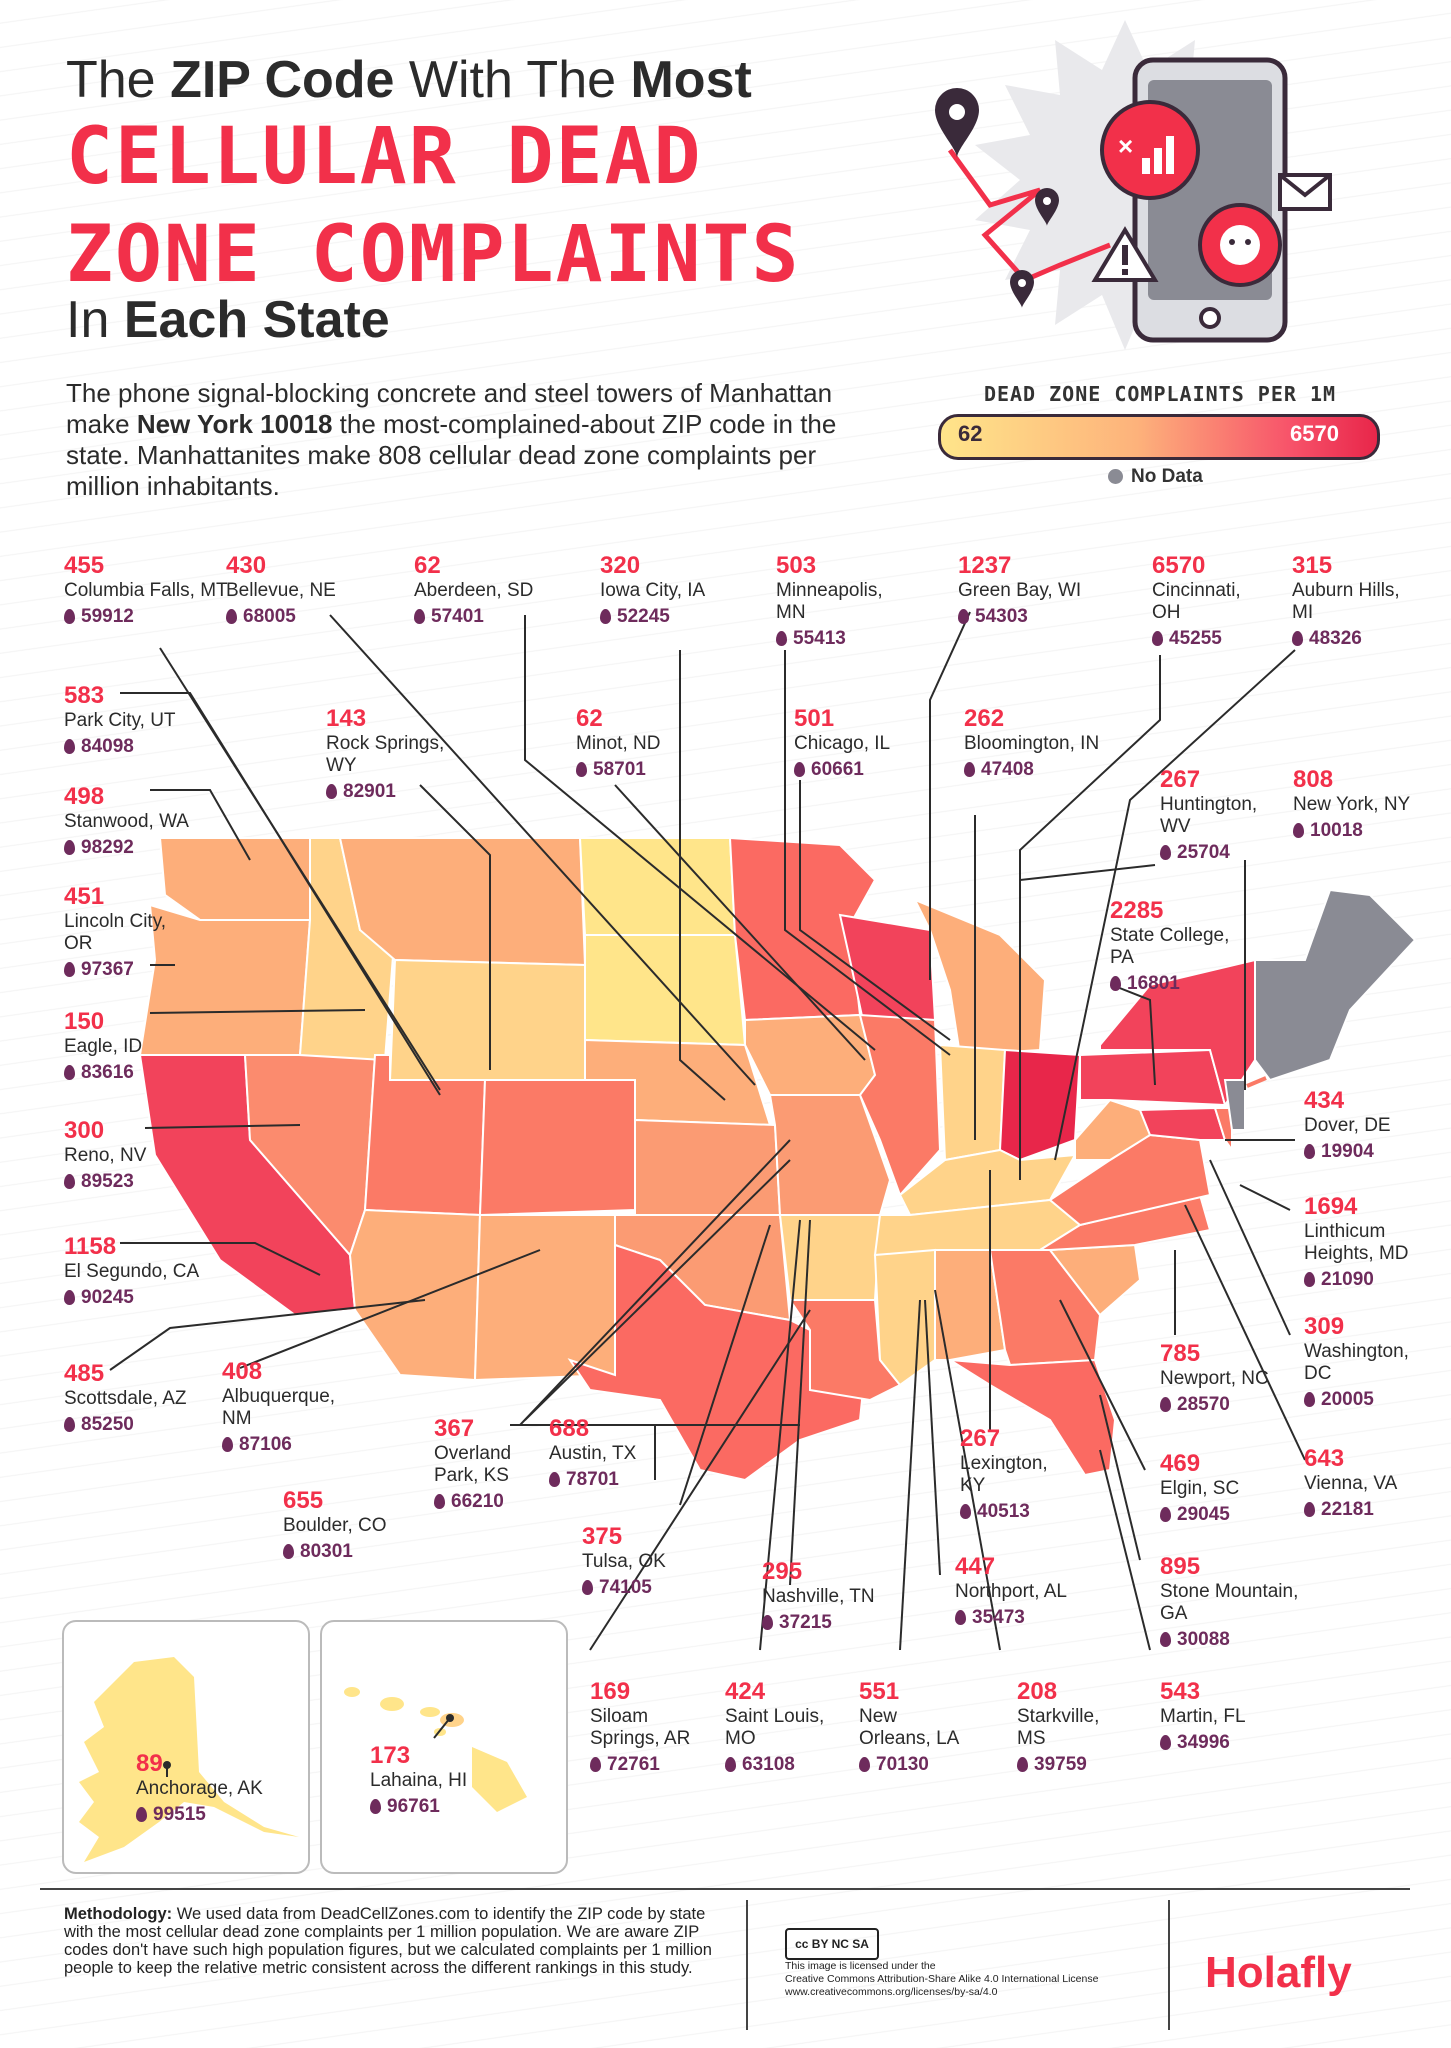  Describe the element at coordinates (1240, 245) in the screenshot. I see `angry-face-bubble-icon` at that location.